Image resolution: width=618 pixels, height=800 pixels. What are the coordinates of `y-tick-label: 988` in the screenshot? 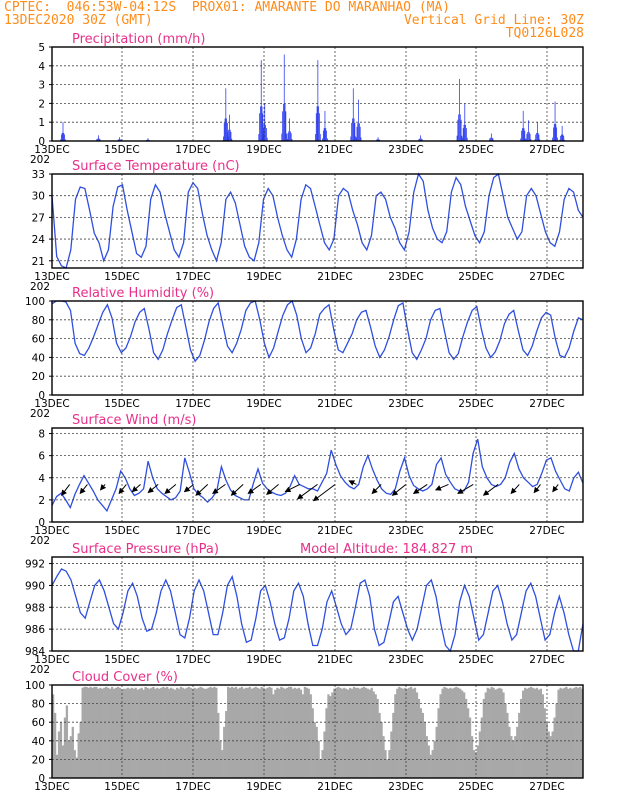 It's located at (35, 608).